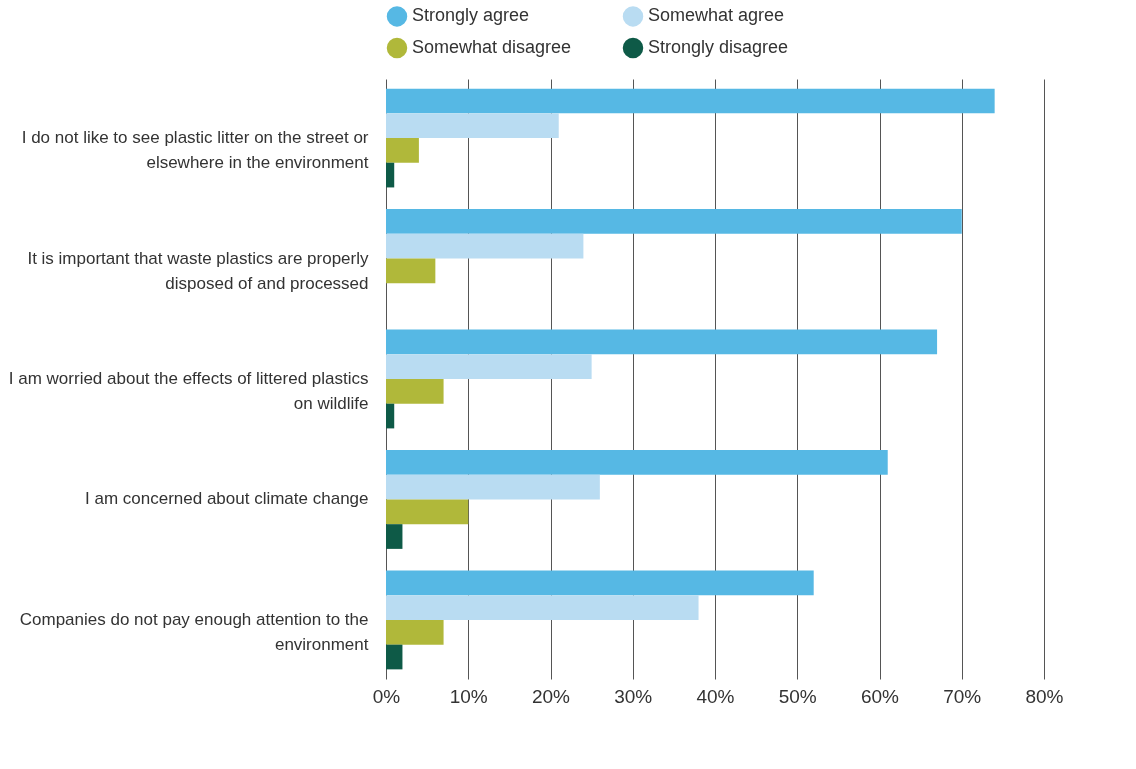 Image resolution: width=1136 pixels, height=769 pixels. What do you see at coordinates (1044, 696) in the screenshot?
I see `x-tick-label: 80%` at bounding box center [1044, 696].